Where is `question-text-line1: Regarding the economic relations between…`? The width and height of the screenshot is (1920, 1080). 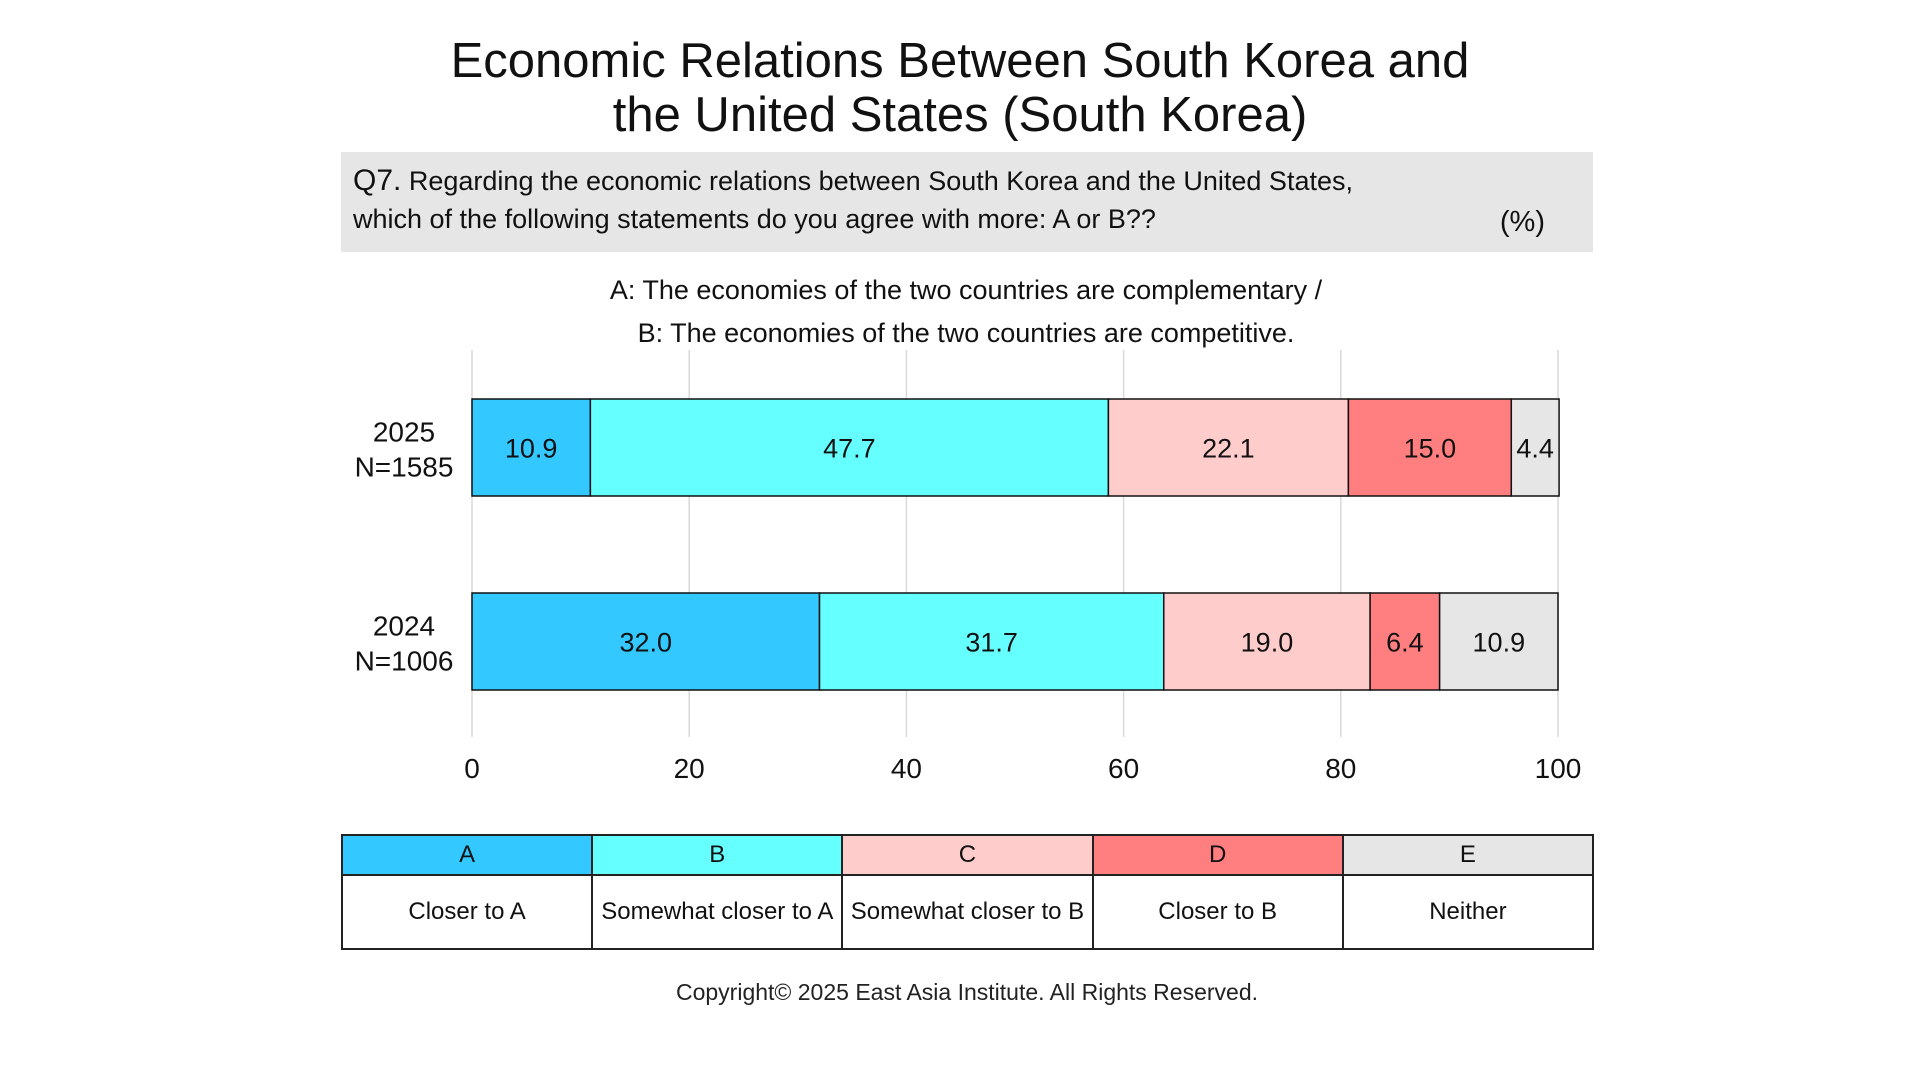 question-text-line1: Regarding the economic relations between… is located at coordinates (880, 181).